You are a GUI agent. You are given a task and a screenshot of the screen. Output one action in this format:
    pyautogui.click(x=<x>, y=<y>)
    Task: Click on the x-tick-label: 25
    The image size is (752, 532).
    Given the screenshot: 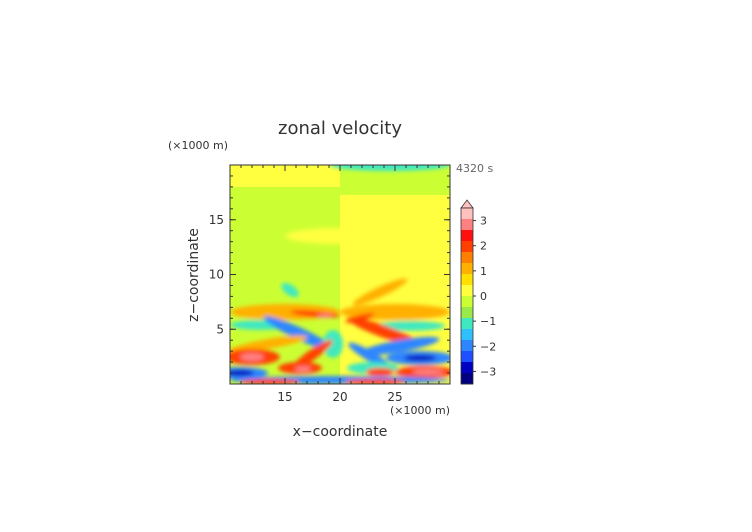 What is the action you would take?
    pyautogui.click(x=394, y=397)
    